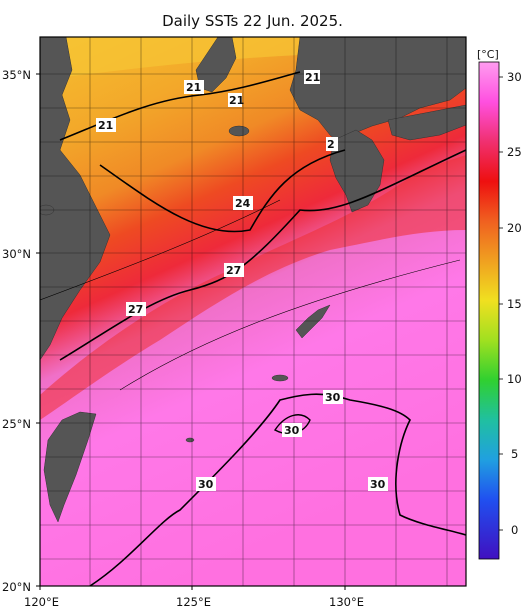 The width and height of the screenshot is (528, 612). What do you see at coordinates (514, 530) in the screenshot?
I see `colorbar-tick-label: 0` at bounding box center [514, 530].